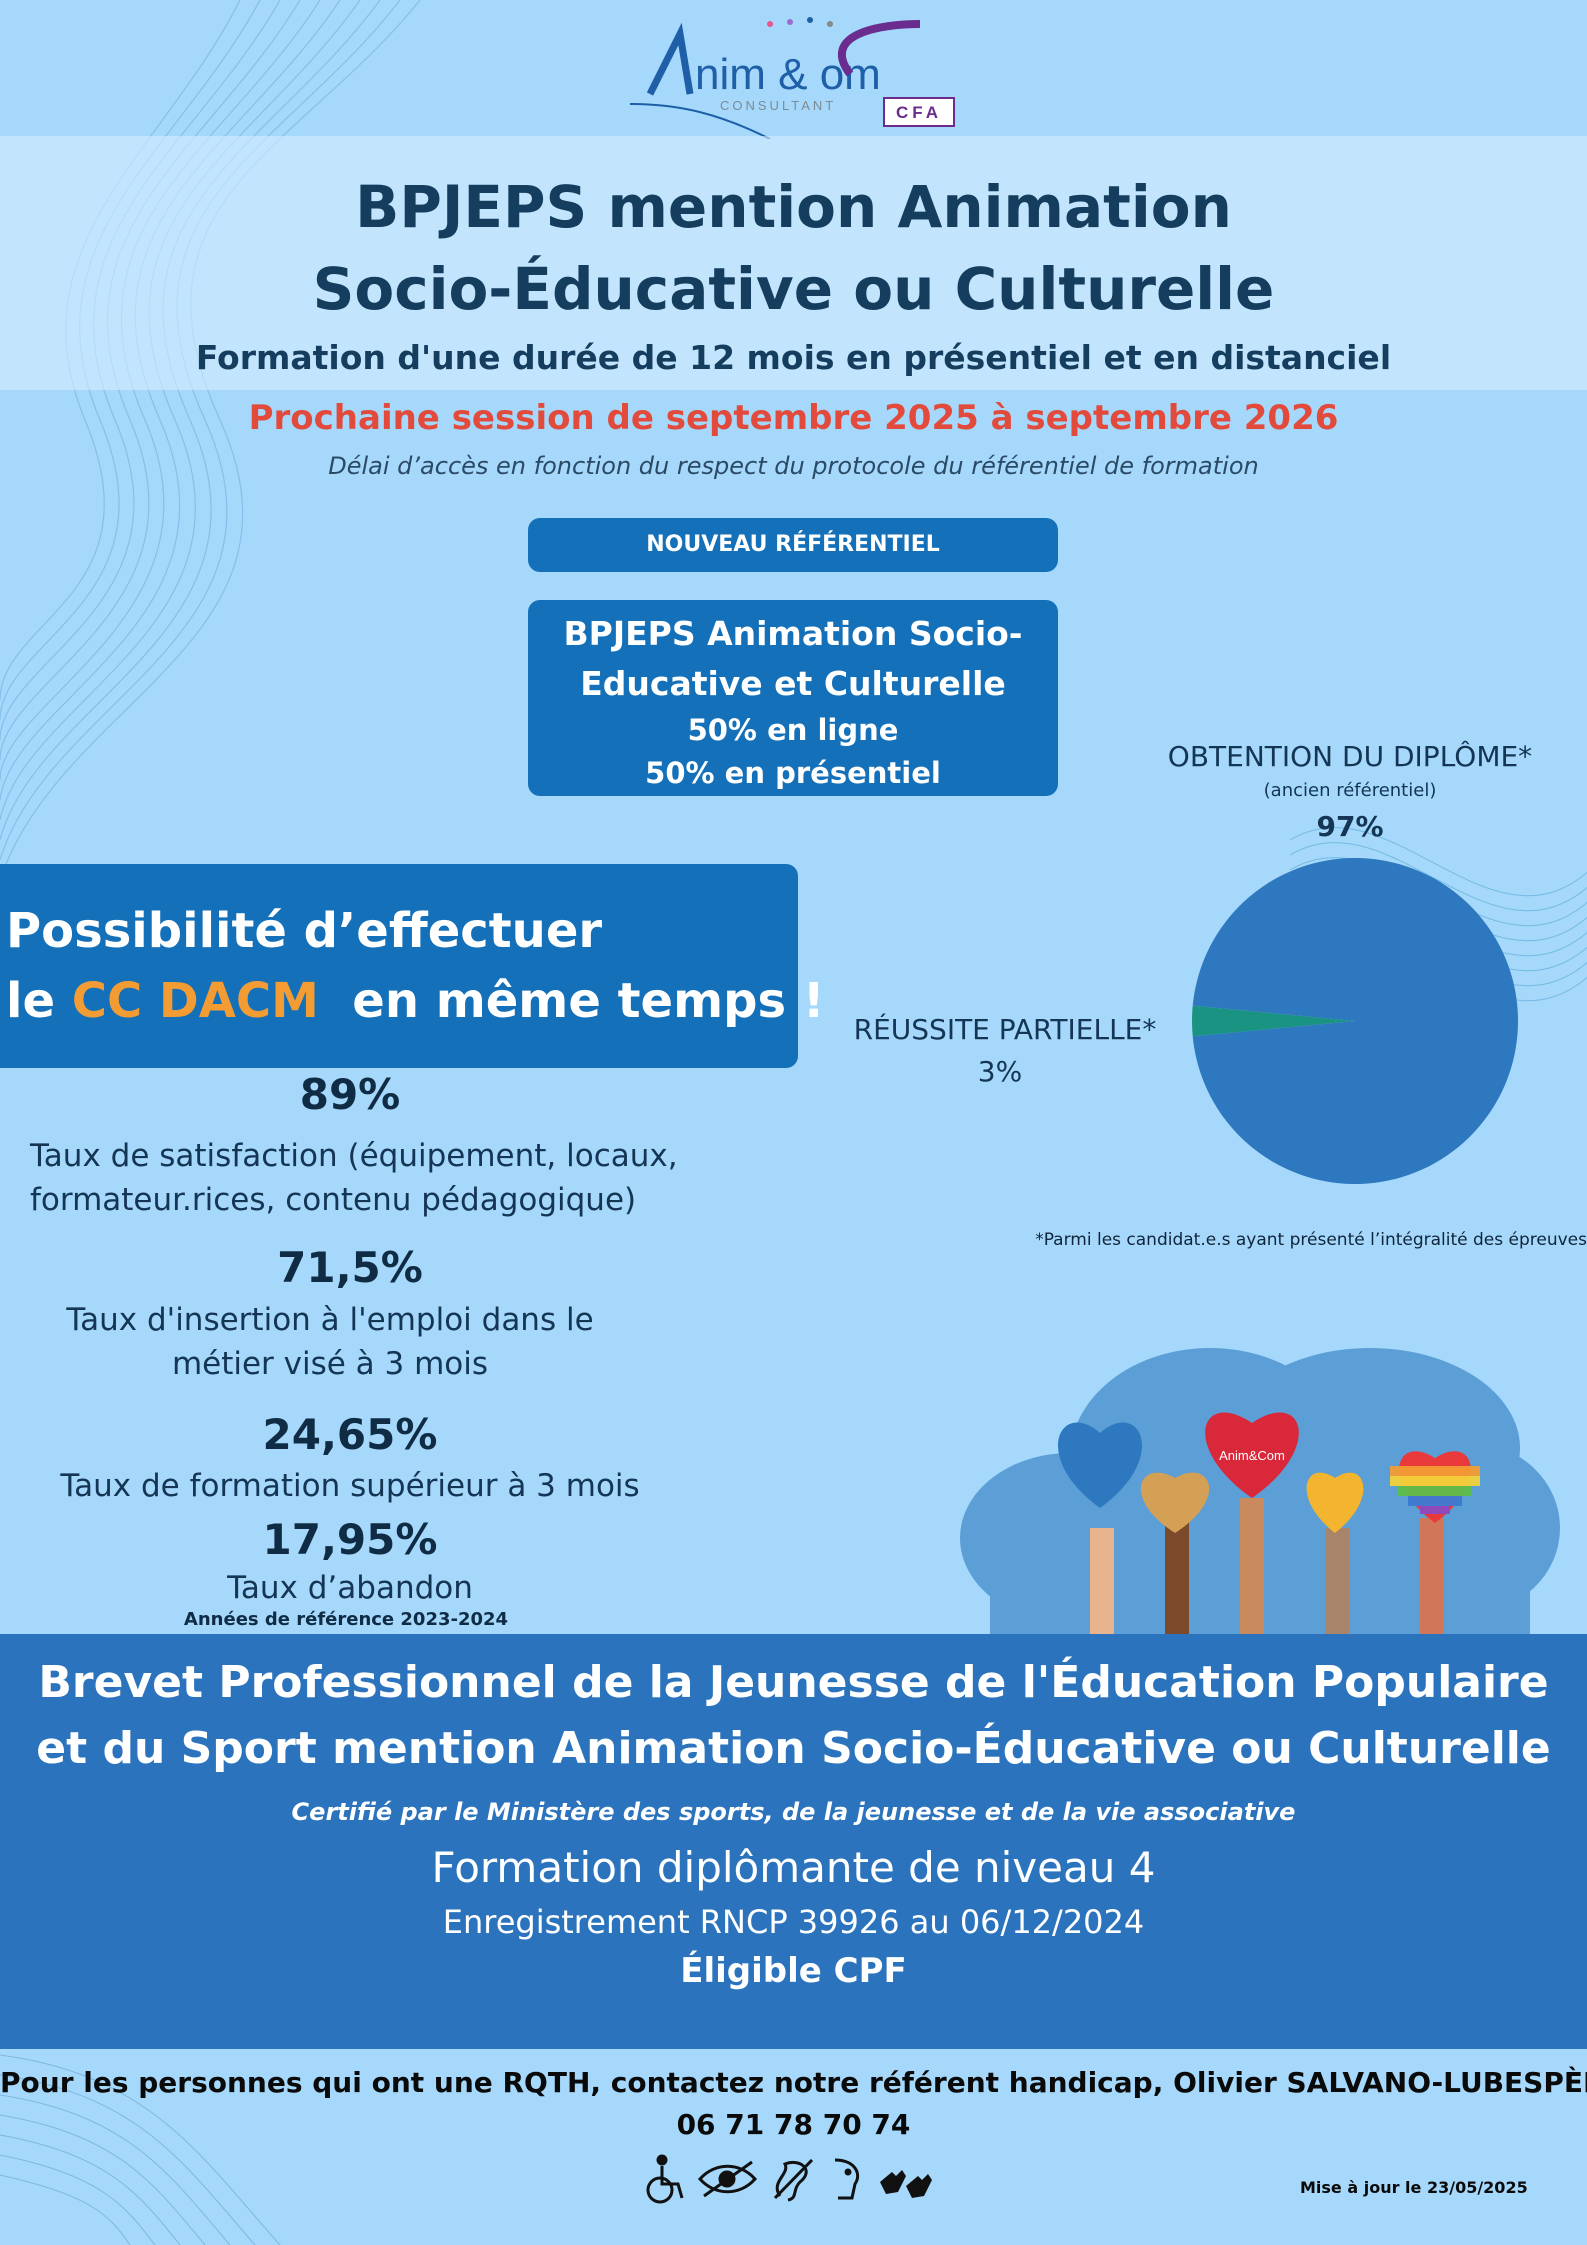  Describe the element at coordinates (793, 773) in the screenshot. I see `formation-line-4: 50% en présentiel` at that location.